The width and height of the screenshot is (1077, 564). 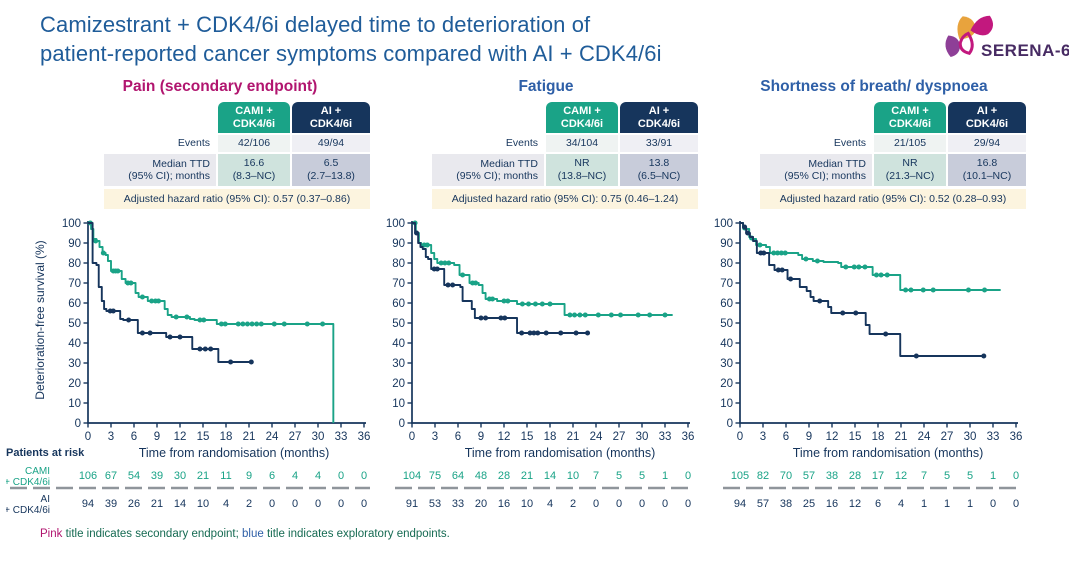 What do you see at coordinates (642, 476) in the screenshot?
I see `svg-text: 5` at bounding box center [642, 476].